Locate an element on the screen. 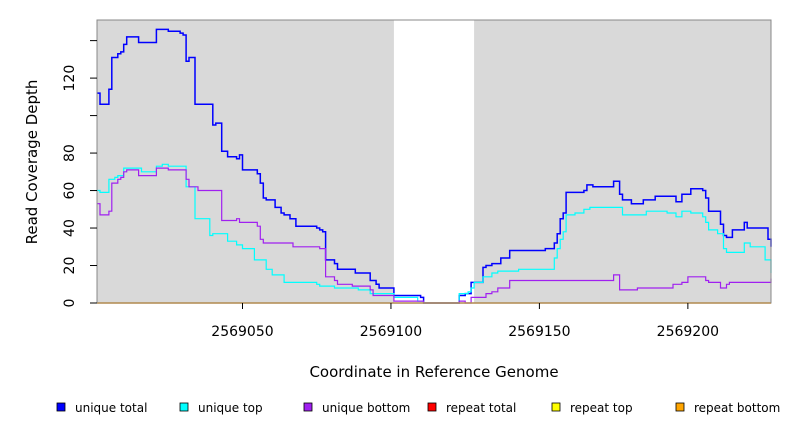 The height and width of the screenshot is (432, 792). legend-item: unique total is located at coordinates (101, 408).